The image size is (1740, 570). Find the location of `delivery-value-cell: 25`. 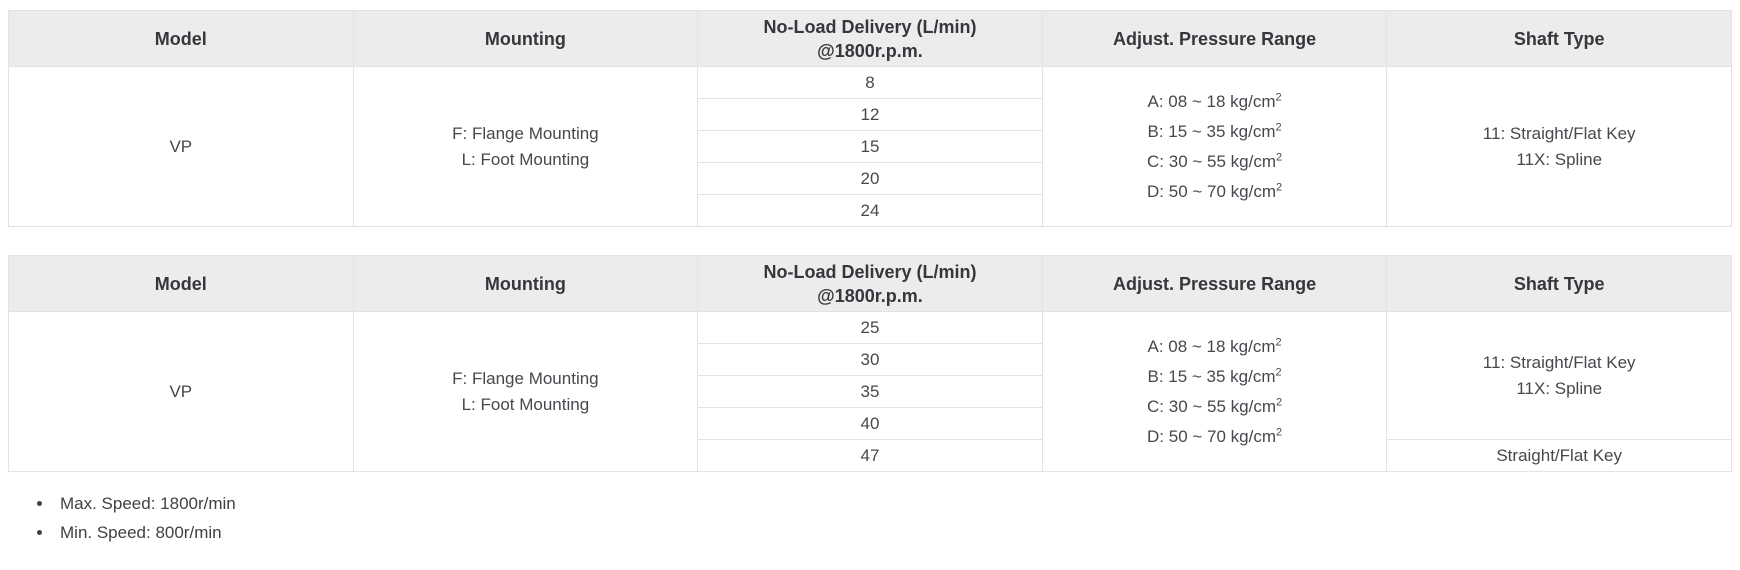

delivery-value-cell: 25 is located at coordinates (870, 327).